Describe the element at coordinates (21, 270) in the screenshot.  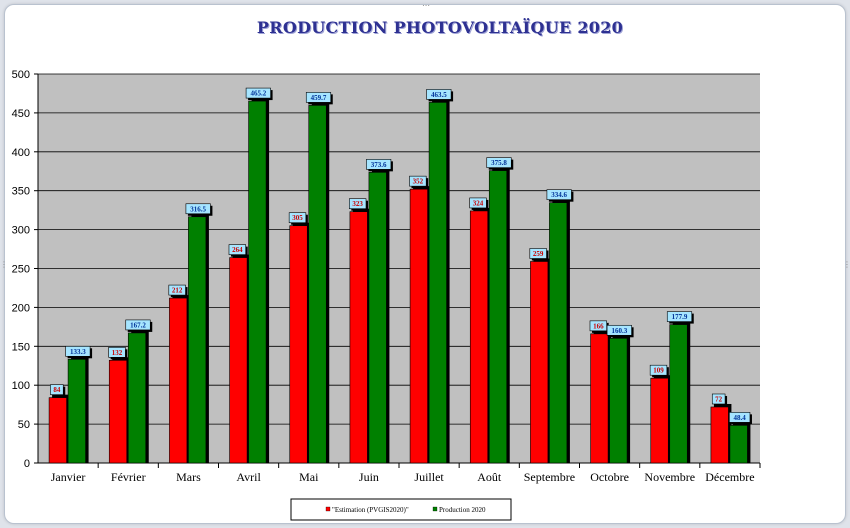
I see `y-tick-label: 250` at that location.